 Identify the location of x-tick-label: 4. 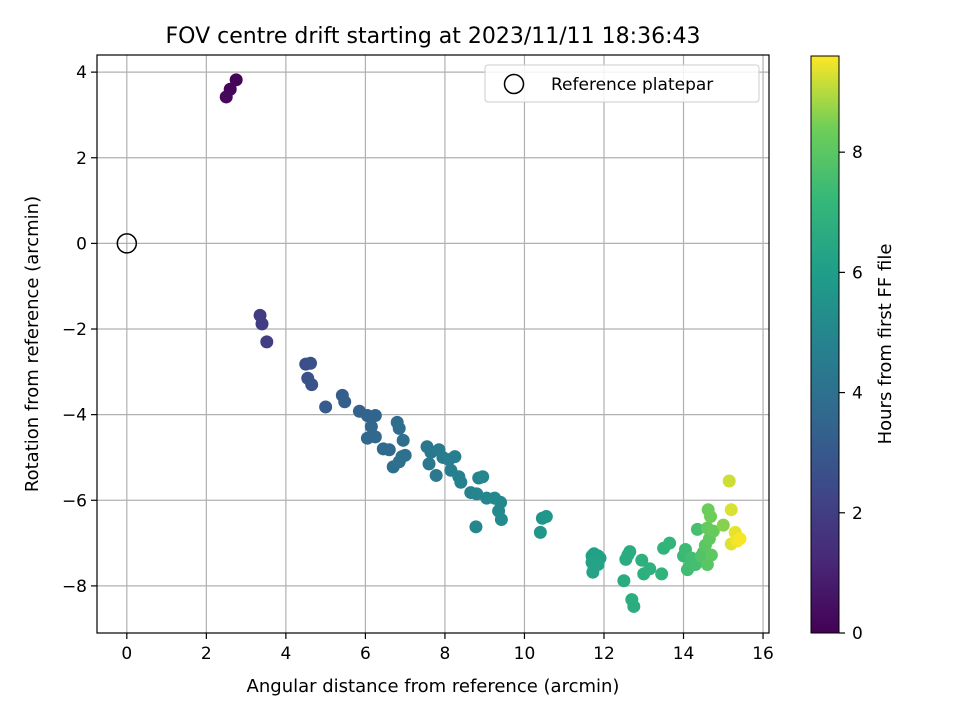
(285, 654).